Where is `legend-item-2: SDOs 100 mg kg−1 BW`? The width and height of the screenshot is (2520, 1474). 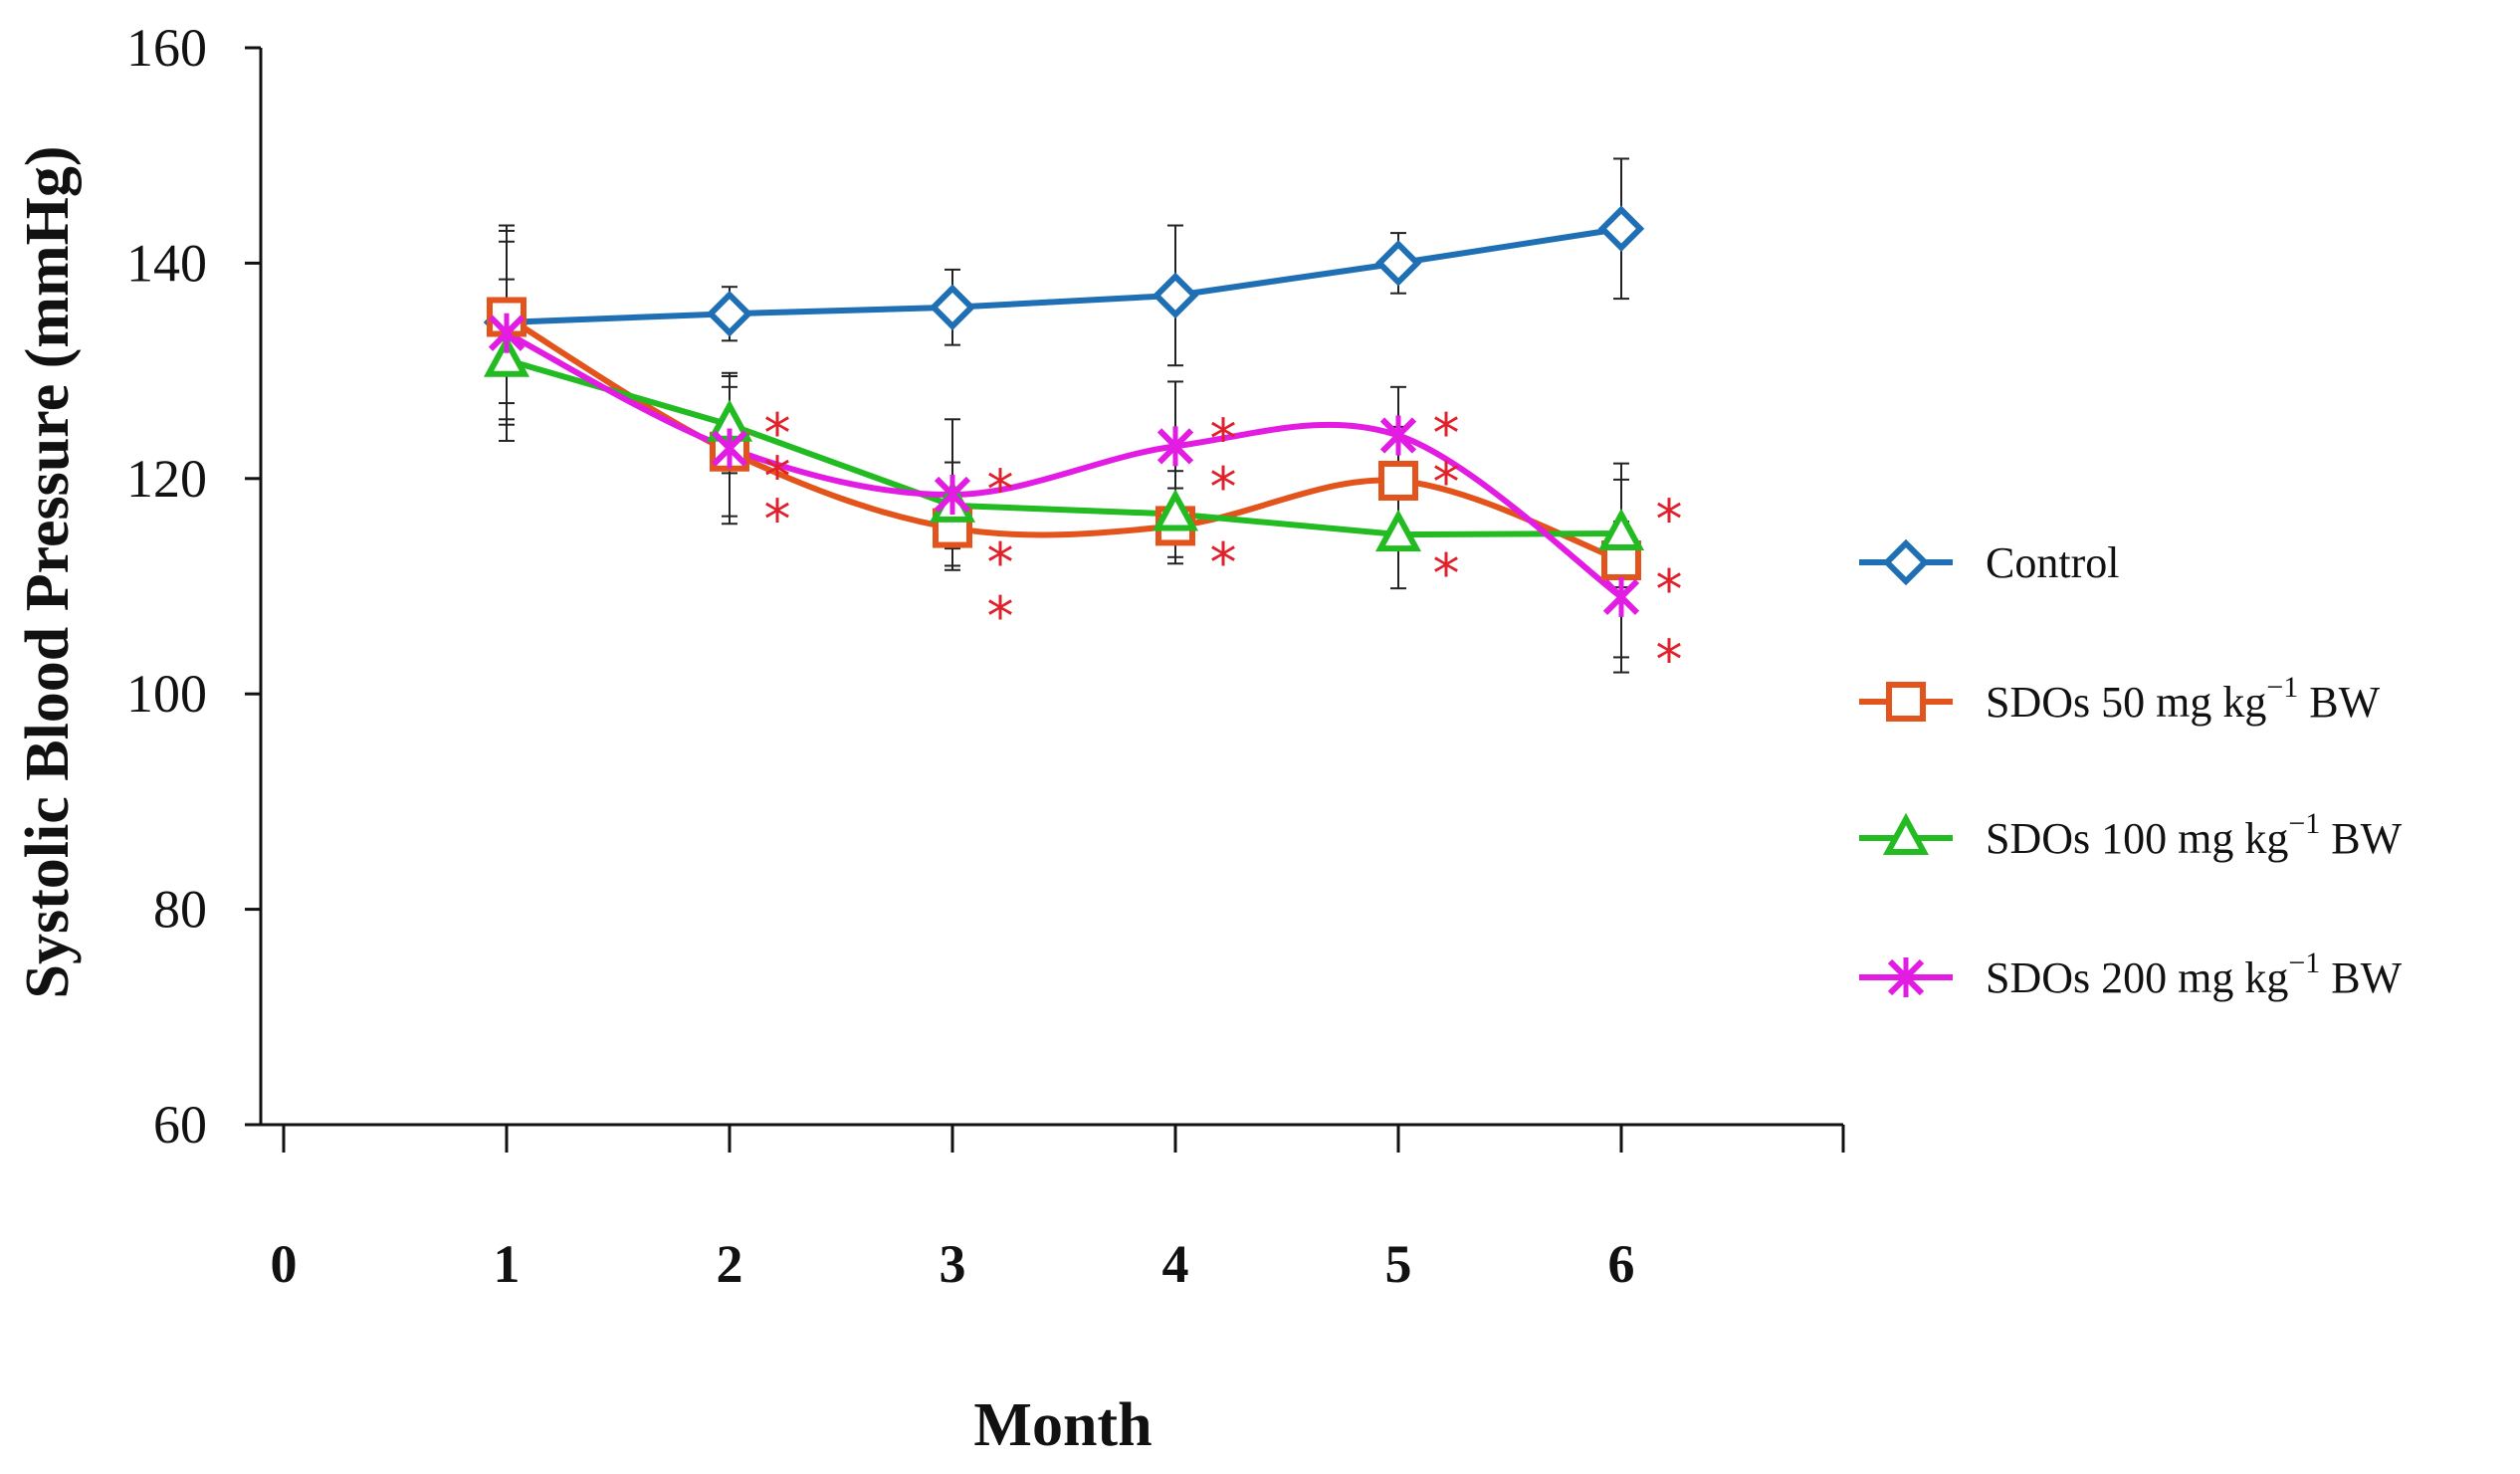
legend-item-2: SDOs 100 mg kg−1 BW is located at coordinates (2131, 835).